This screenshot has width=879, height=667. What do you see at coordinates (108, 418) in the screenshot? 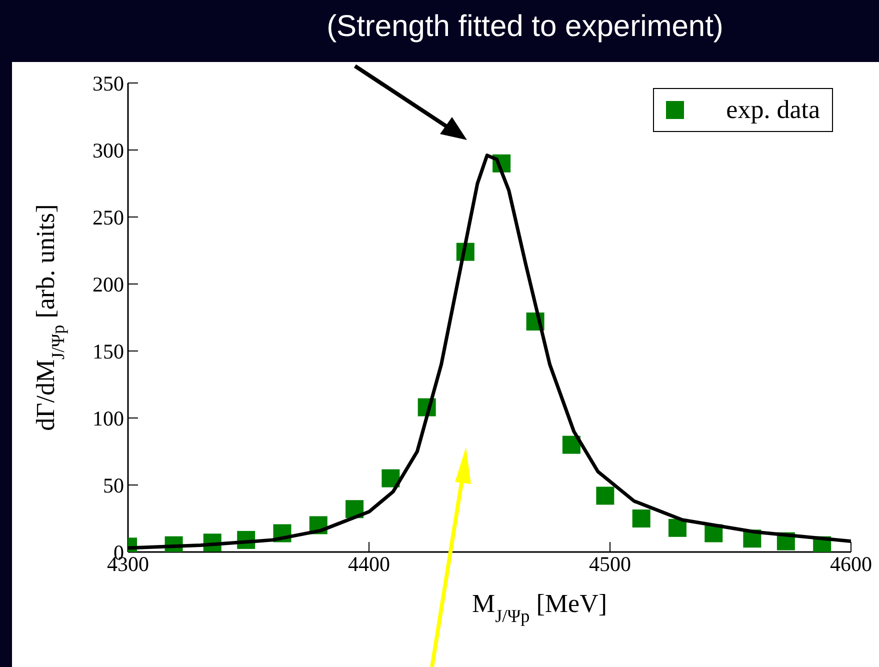
I see `y-tick-label: 100` at bounding box center [108, 418].